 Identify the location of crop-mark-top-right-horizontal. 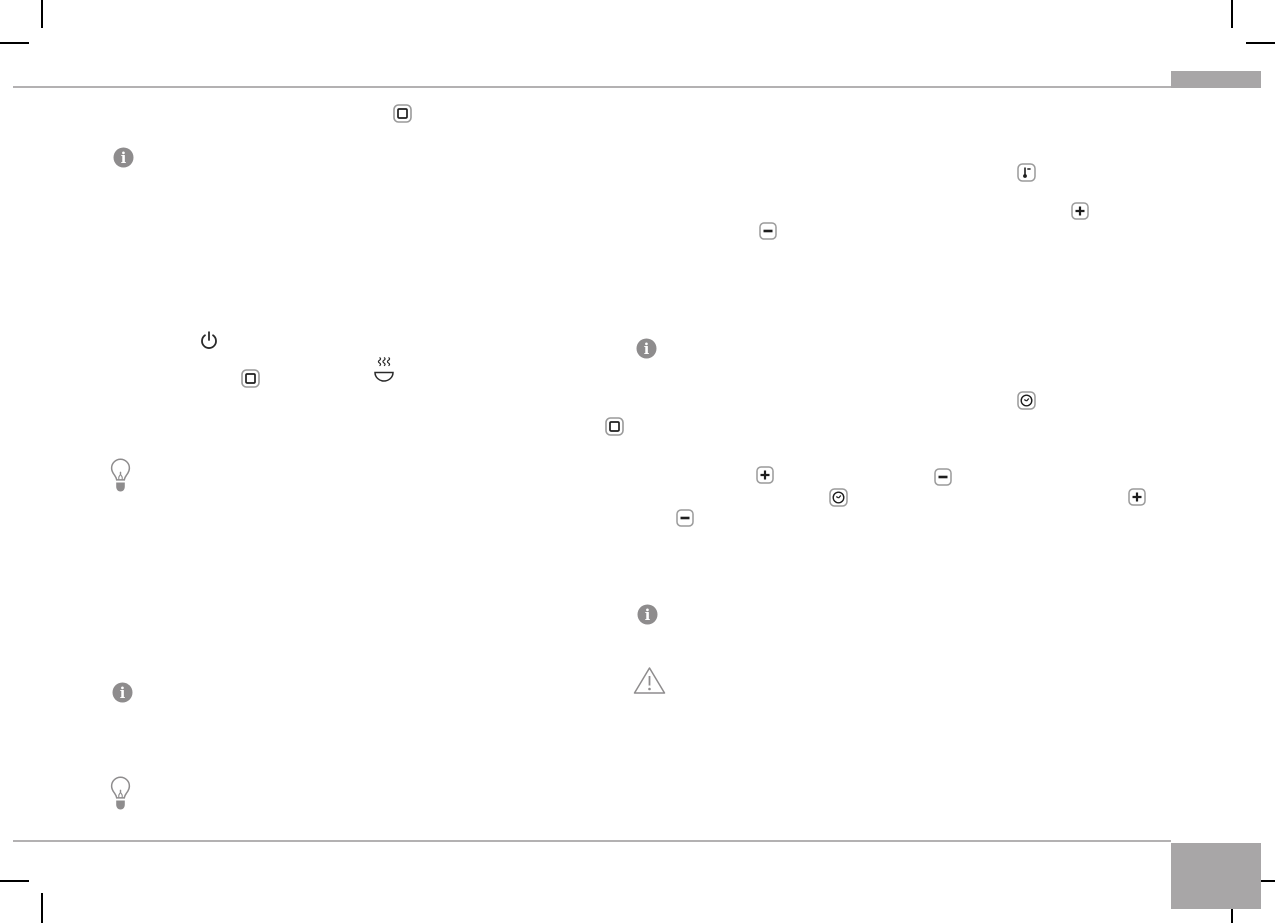
(1260, 43).